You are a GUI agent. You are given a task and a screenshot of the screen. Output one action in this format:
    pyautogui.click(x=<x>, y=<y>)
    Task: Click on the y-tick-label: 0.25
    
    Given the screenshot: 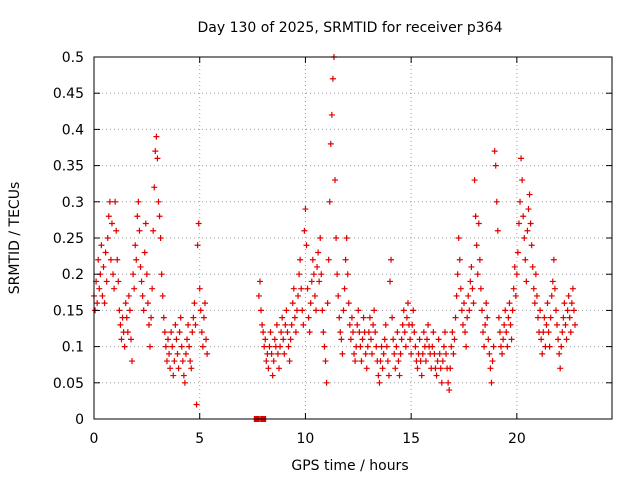 What is the action you would take?
    pyautogui.click(x=68, y=239)
    